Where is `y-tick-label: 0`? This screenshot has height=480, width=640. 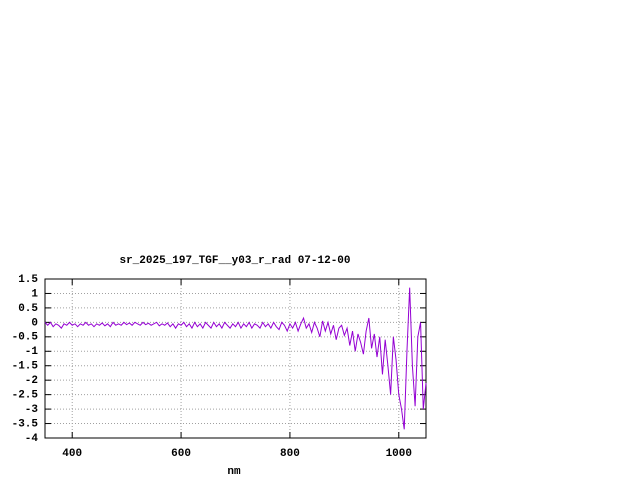
y-tick-label: 0 is located at coordinates (34, 323).